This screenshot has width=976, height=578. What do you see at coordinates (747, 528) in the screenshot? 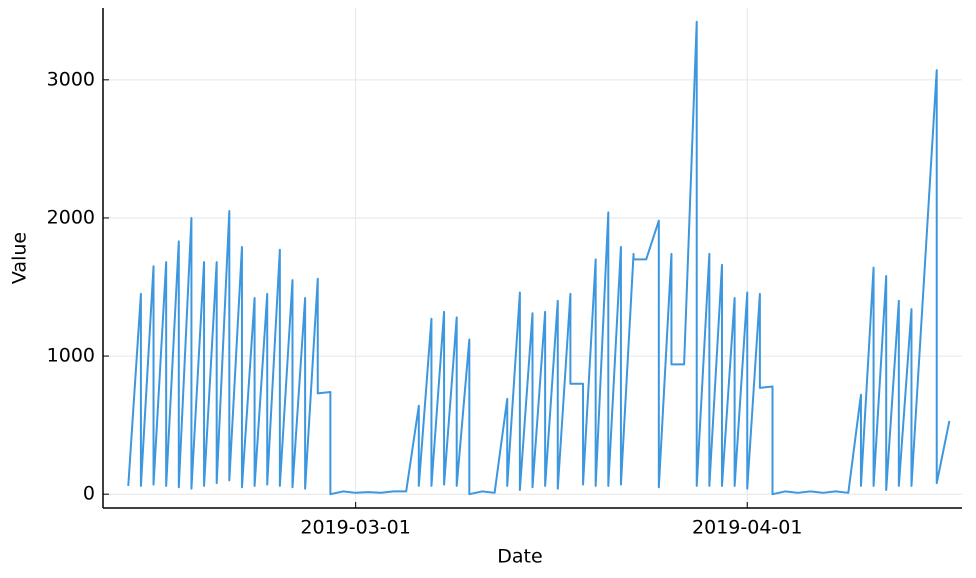
I see `x-tick-label: 2019-04-01` at bounding box center [747, 528].